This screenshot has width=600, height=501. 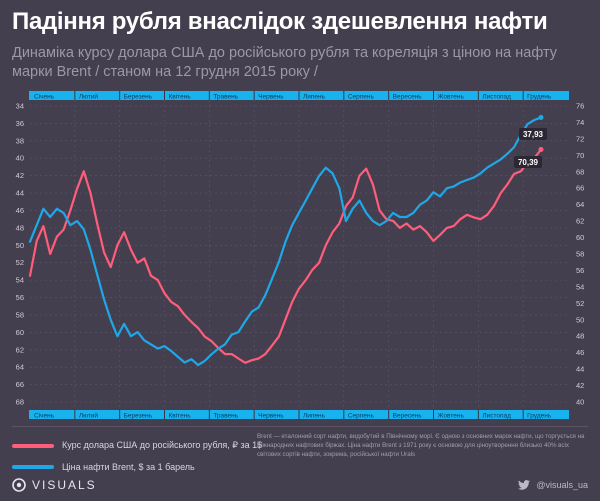 I want to click on month-label-top: Серпень, so click(x=361, y=97).